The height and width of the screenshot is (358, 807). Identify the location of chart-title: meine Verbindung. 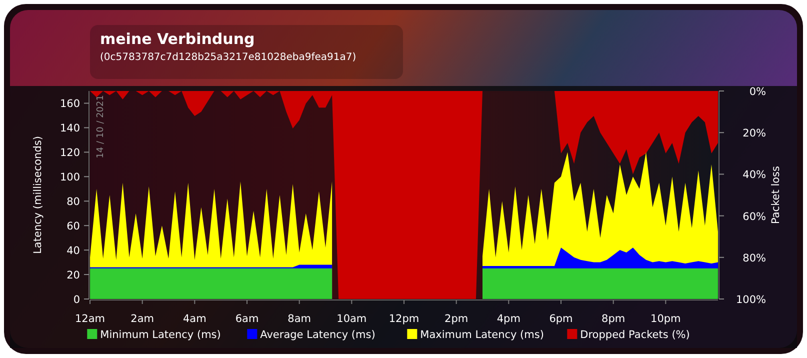
(177, 39).